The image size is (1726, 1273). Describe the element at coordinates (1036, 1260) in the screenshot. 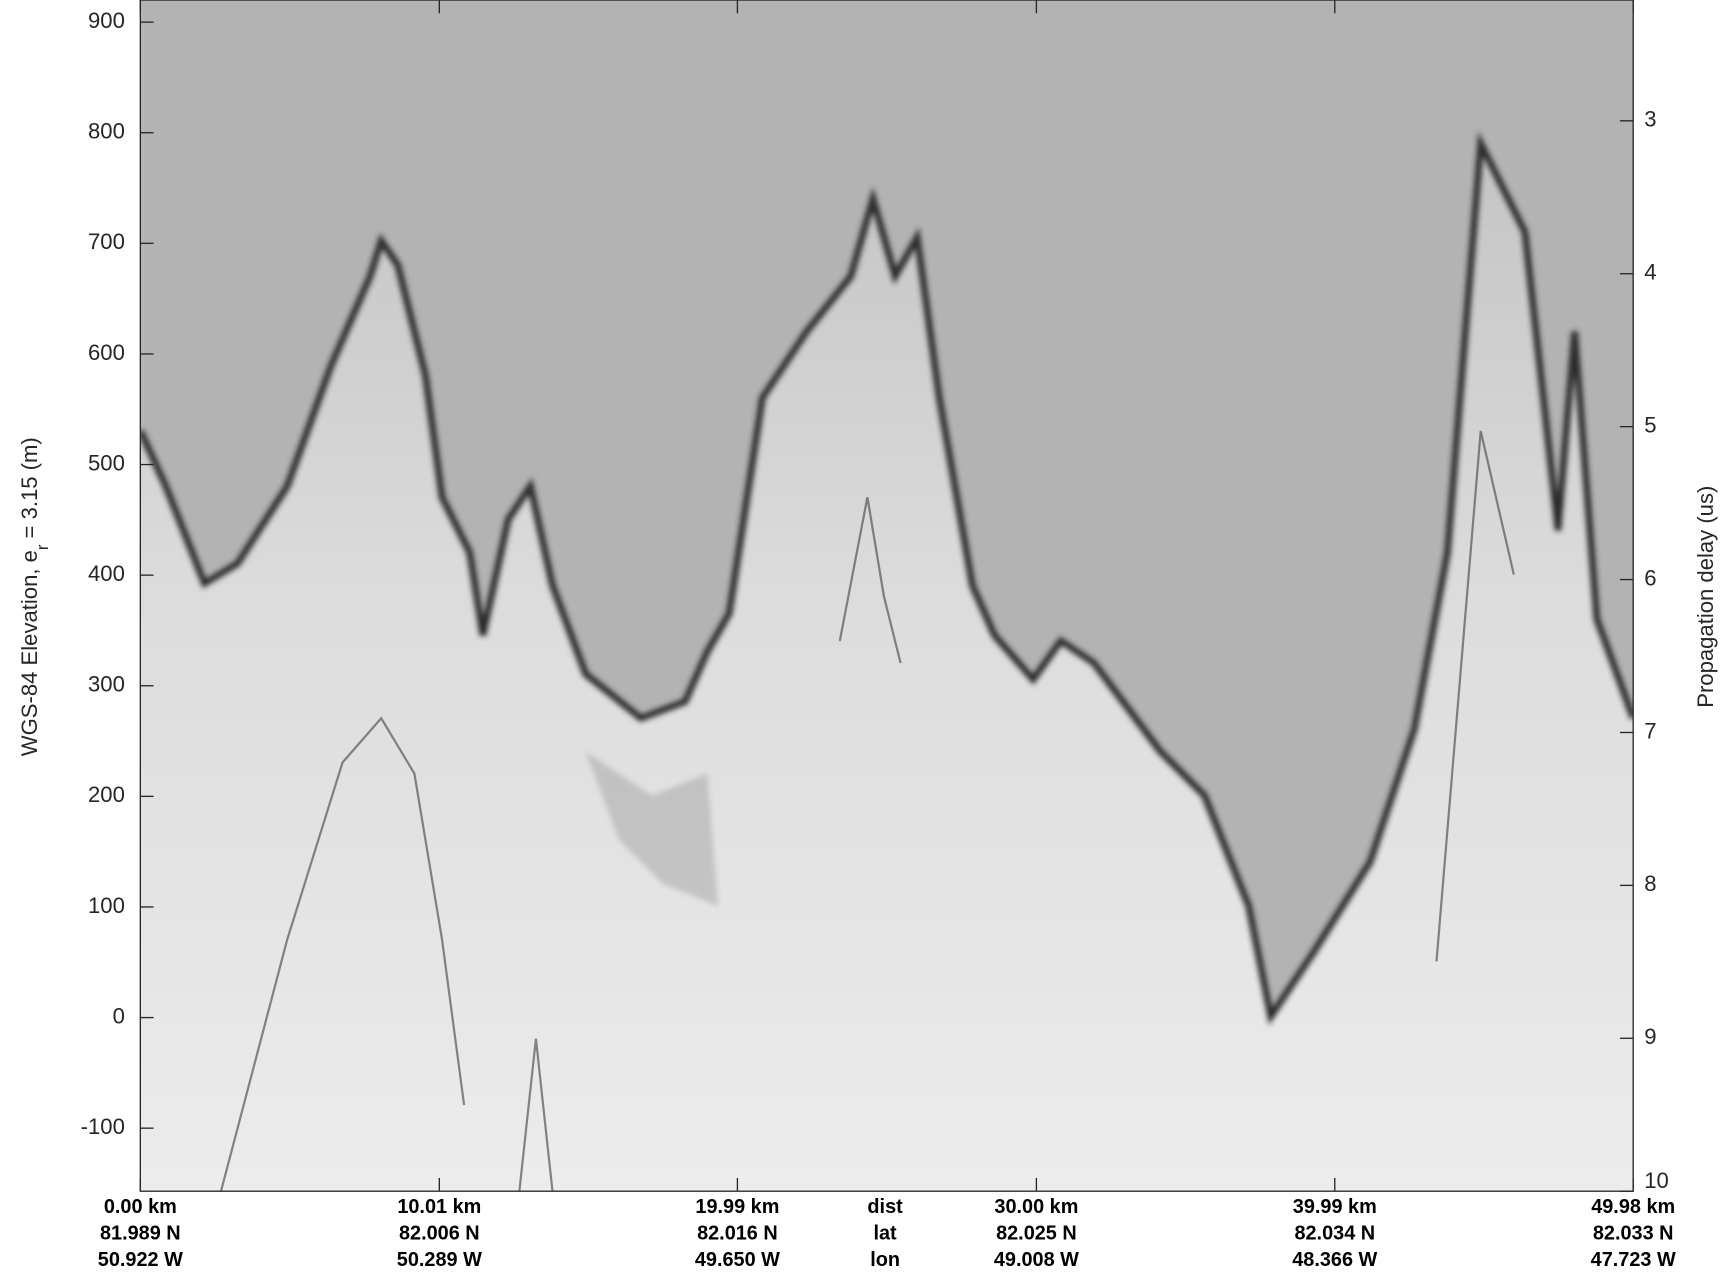

I see `x-tick-lon: 49.008 W` at that location.